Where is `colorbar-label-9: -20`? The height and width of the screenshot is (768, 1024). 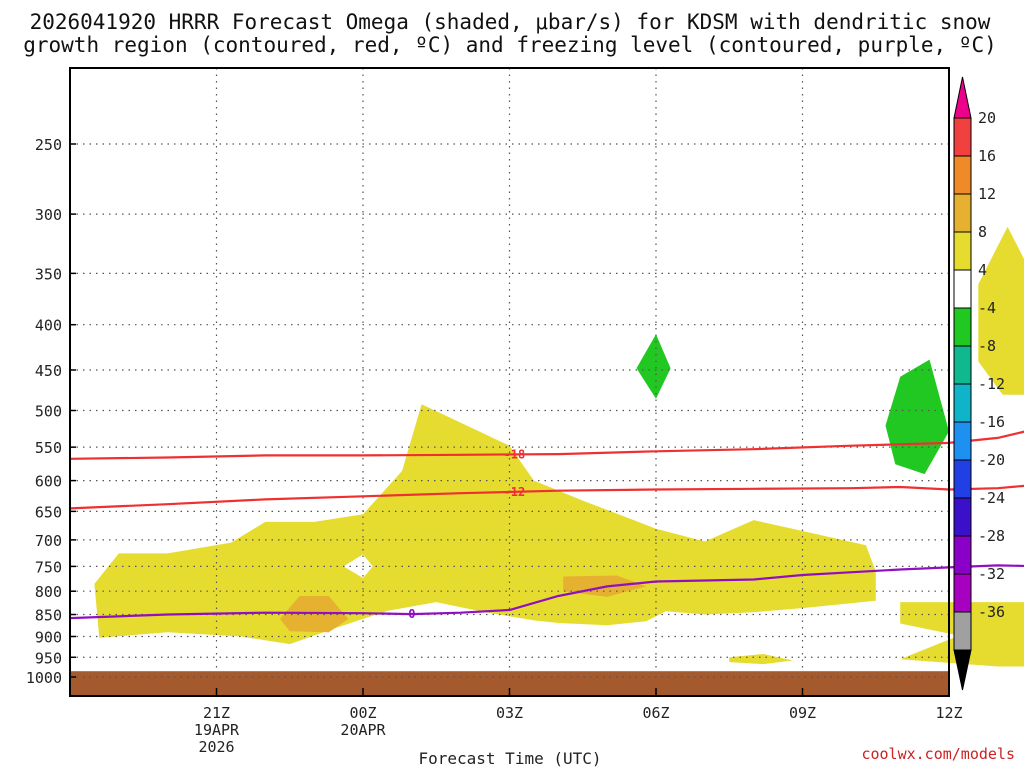
colorbar-label-9: -20 is located at coordinates (991, 460).